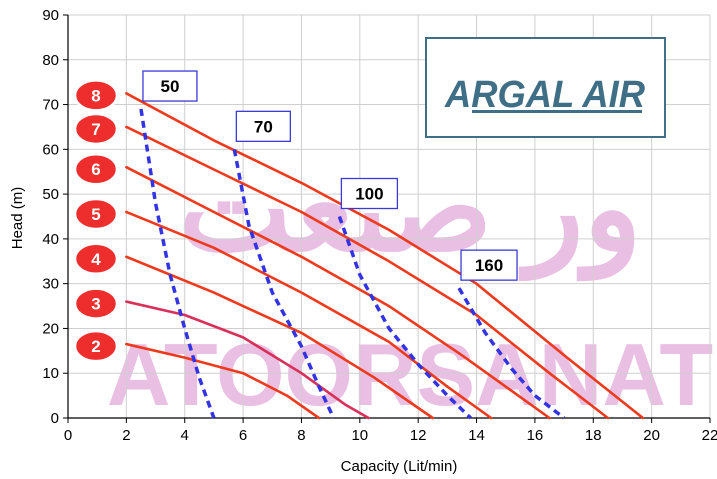  I want to click on x-tick-label: 16, so click(535, 435).